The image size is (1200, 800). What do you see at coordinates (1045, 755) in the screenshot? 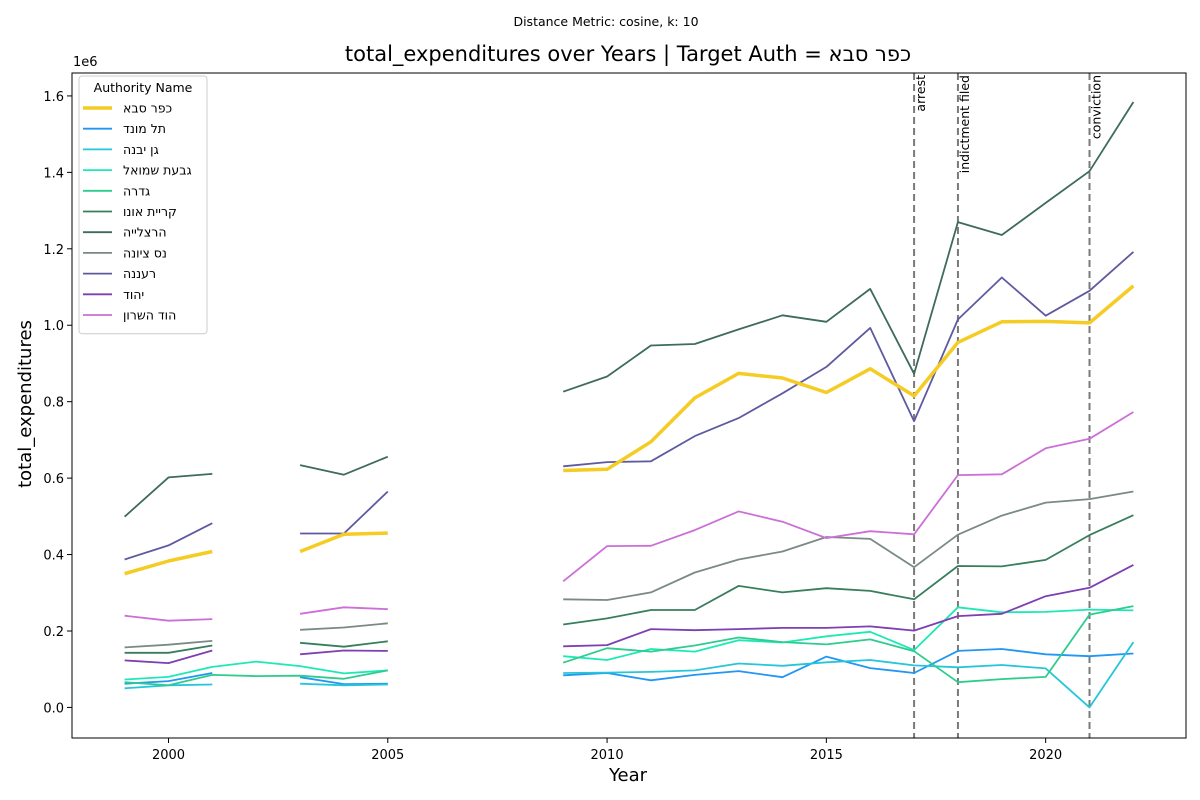
I see `x-tick-label: 2020` at bounding box center [1045, 755].